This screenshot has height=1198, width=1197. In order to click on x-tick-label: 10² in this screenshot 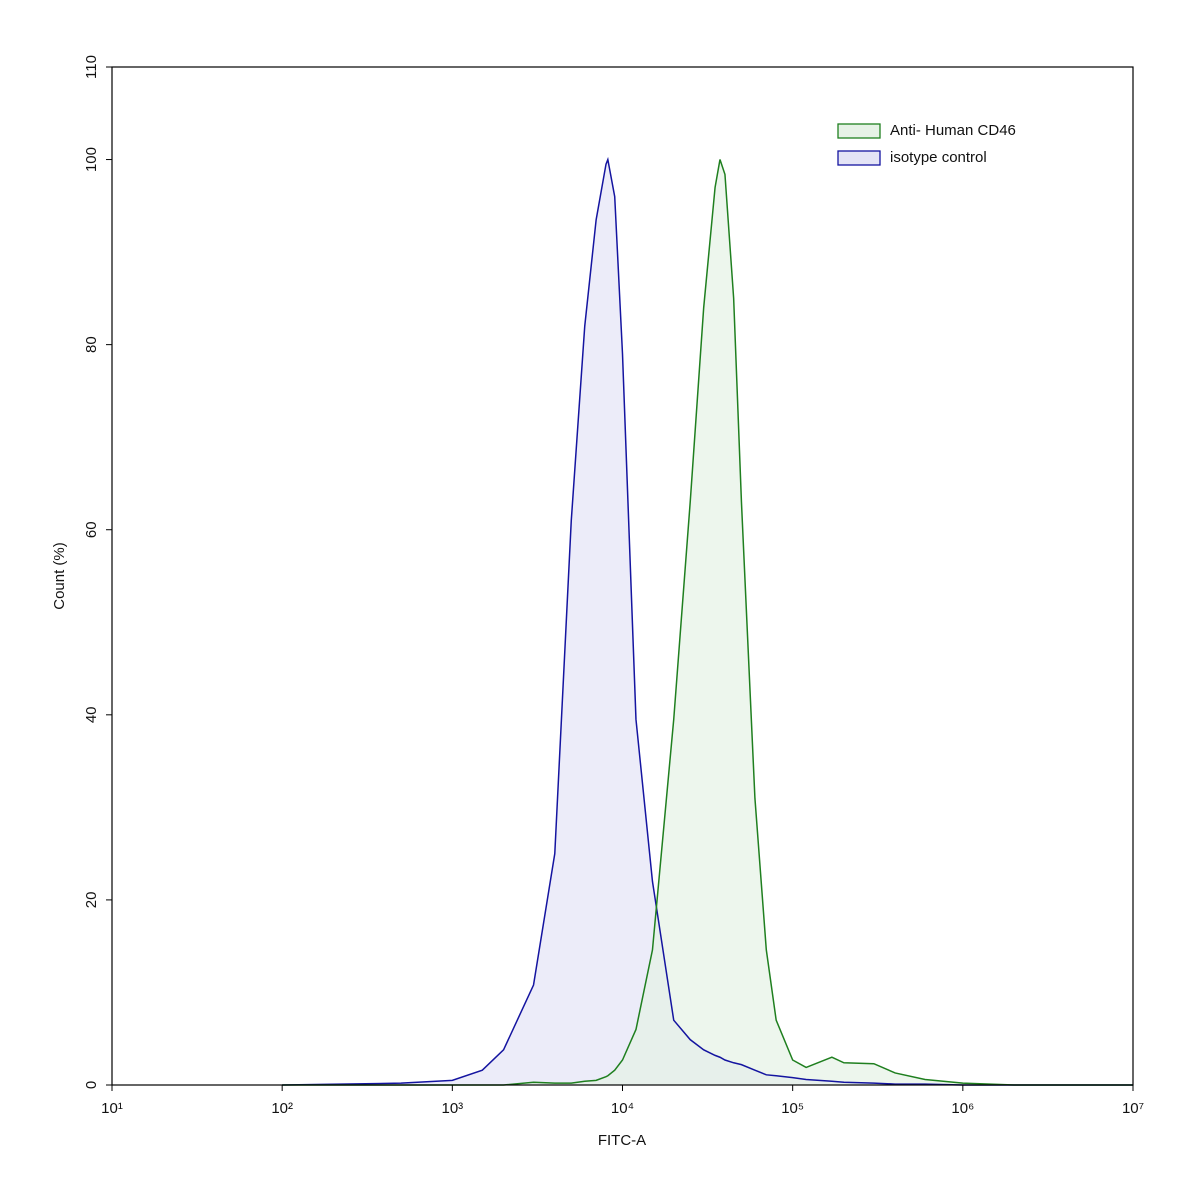, I will do `click(282, 1108)`.